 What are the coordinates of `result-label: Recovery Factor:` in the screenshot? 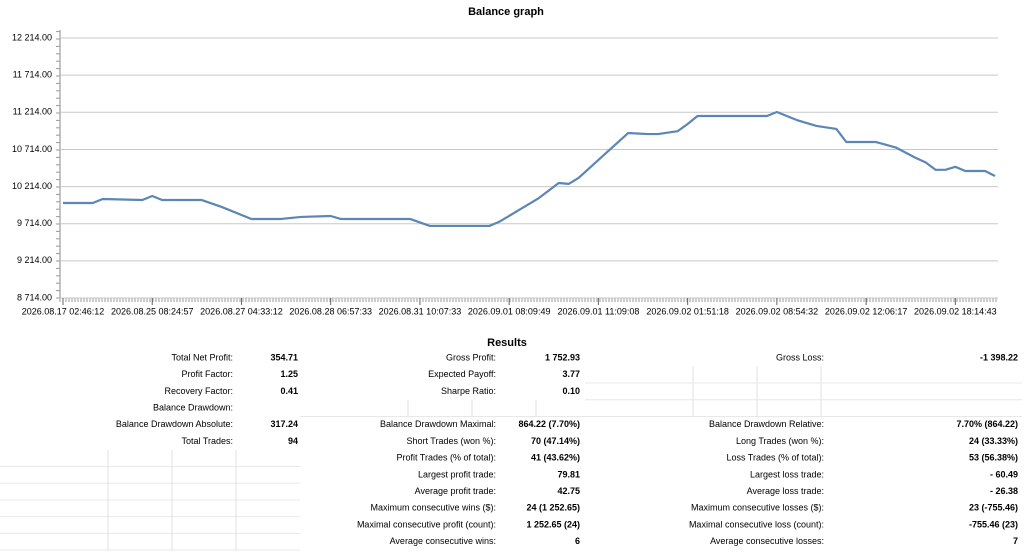 It's located at (198, 391).